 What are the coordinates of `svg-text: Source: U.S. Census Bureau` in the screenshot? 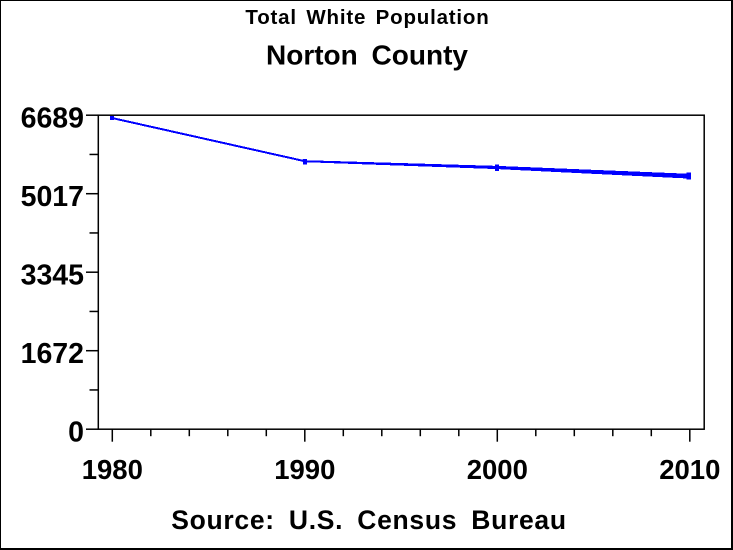 It's located at (369, 520).